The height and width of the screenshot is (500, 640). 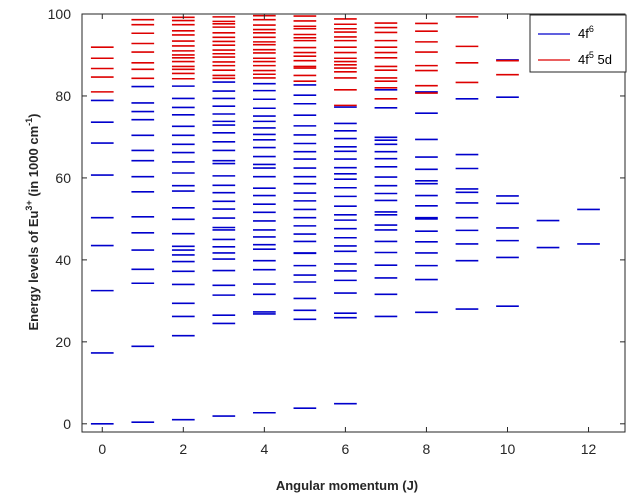 I want to click on x-tick-label: 10, so click(x=508, y=449).